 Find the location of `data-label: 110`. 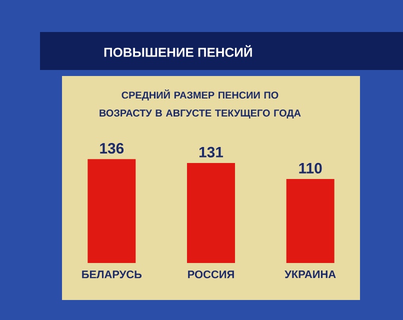

data-label: 110 is located at coordinates (310, 168).